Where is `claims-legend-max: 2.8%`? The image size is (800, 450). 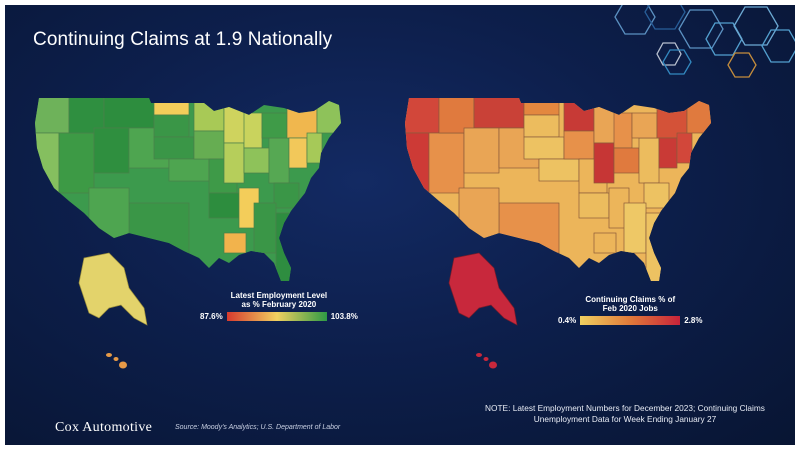
claims-legend-max: 2.8% is located at coordinates (693, 320).